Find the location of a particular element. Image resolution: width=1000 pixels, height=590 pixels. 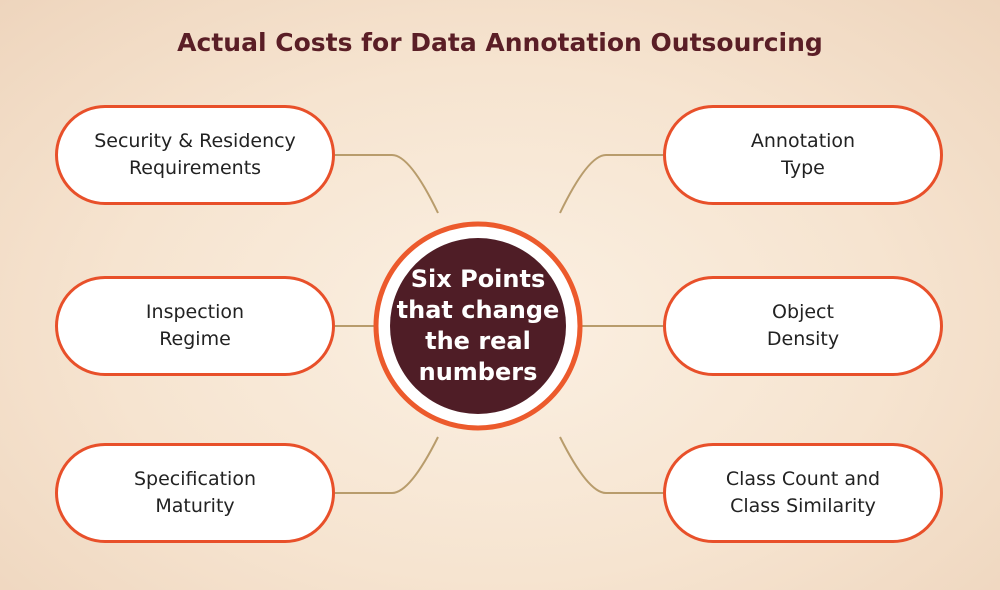

node-label: Maturity is located at coordinates (195, 506).